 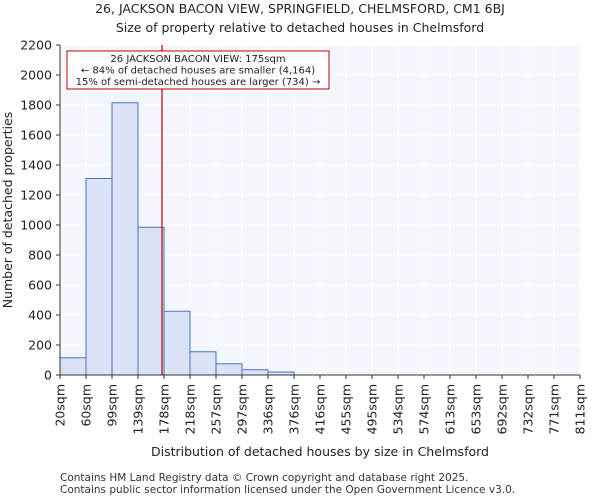 What do you see at coordinates (164, 409) in the screenshot?
I see `x-tick-label: 178sqm` at bounding box center [164, 409].